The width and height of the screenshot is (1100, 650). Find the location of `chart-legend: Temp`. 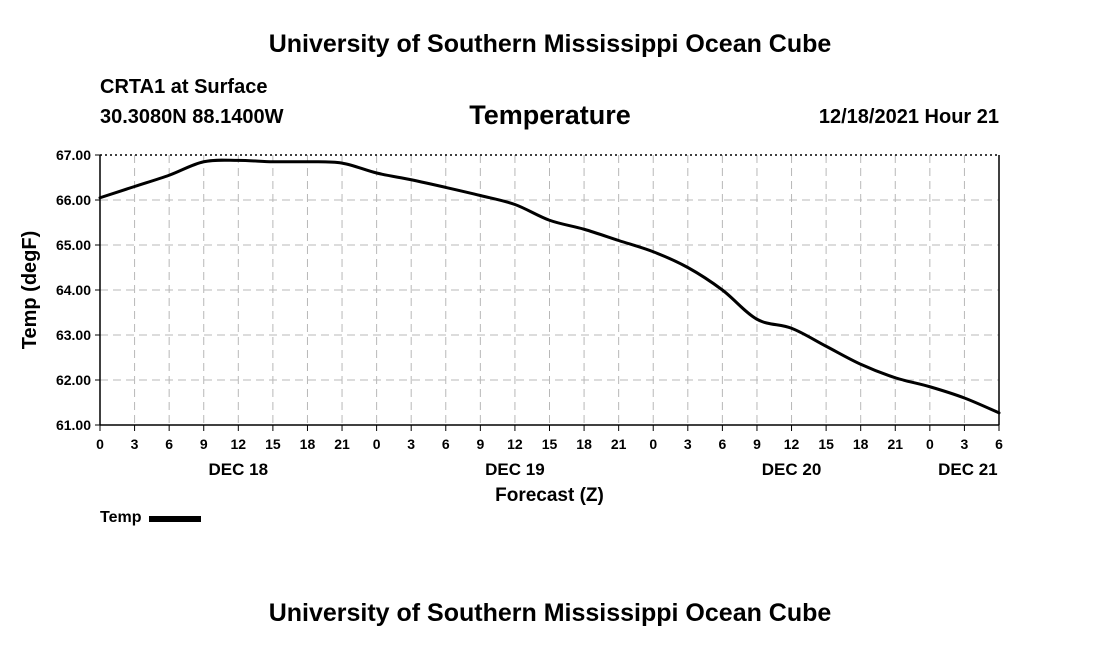

chart-legend: Temp is located at coordinates (151, 518).